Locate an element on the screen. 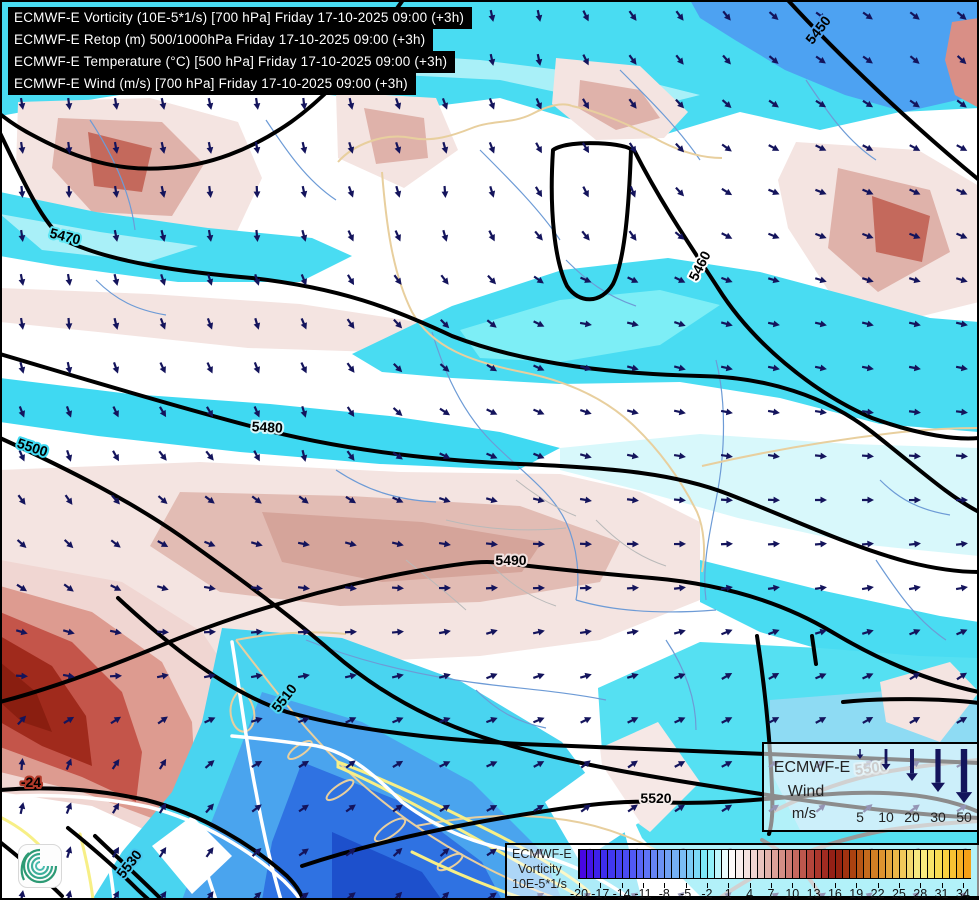  wind-legend-units: m/s is located at coordinates (804, 813).